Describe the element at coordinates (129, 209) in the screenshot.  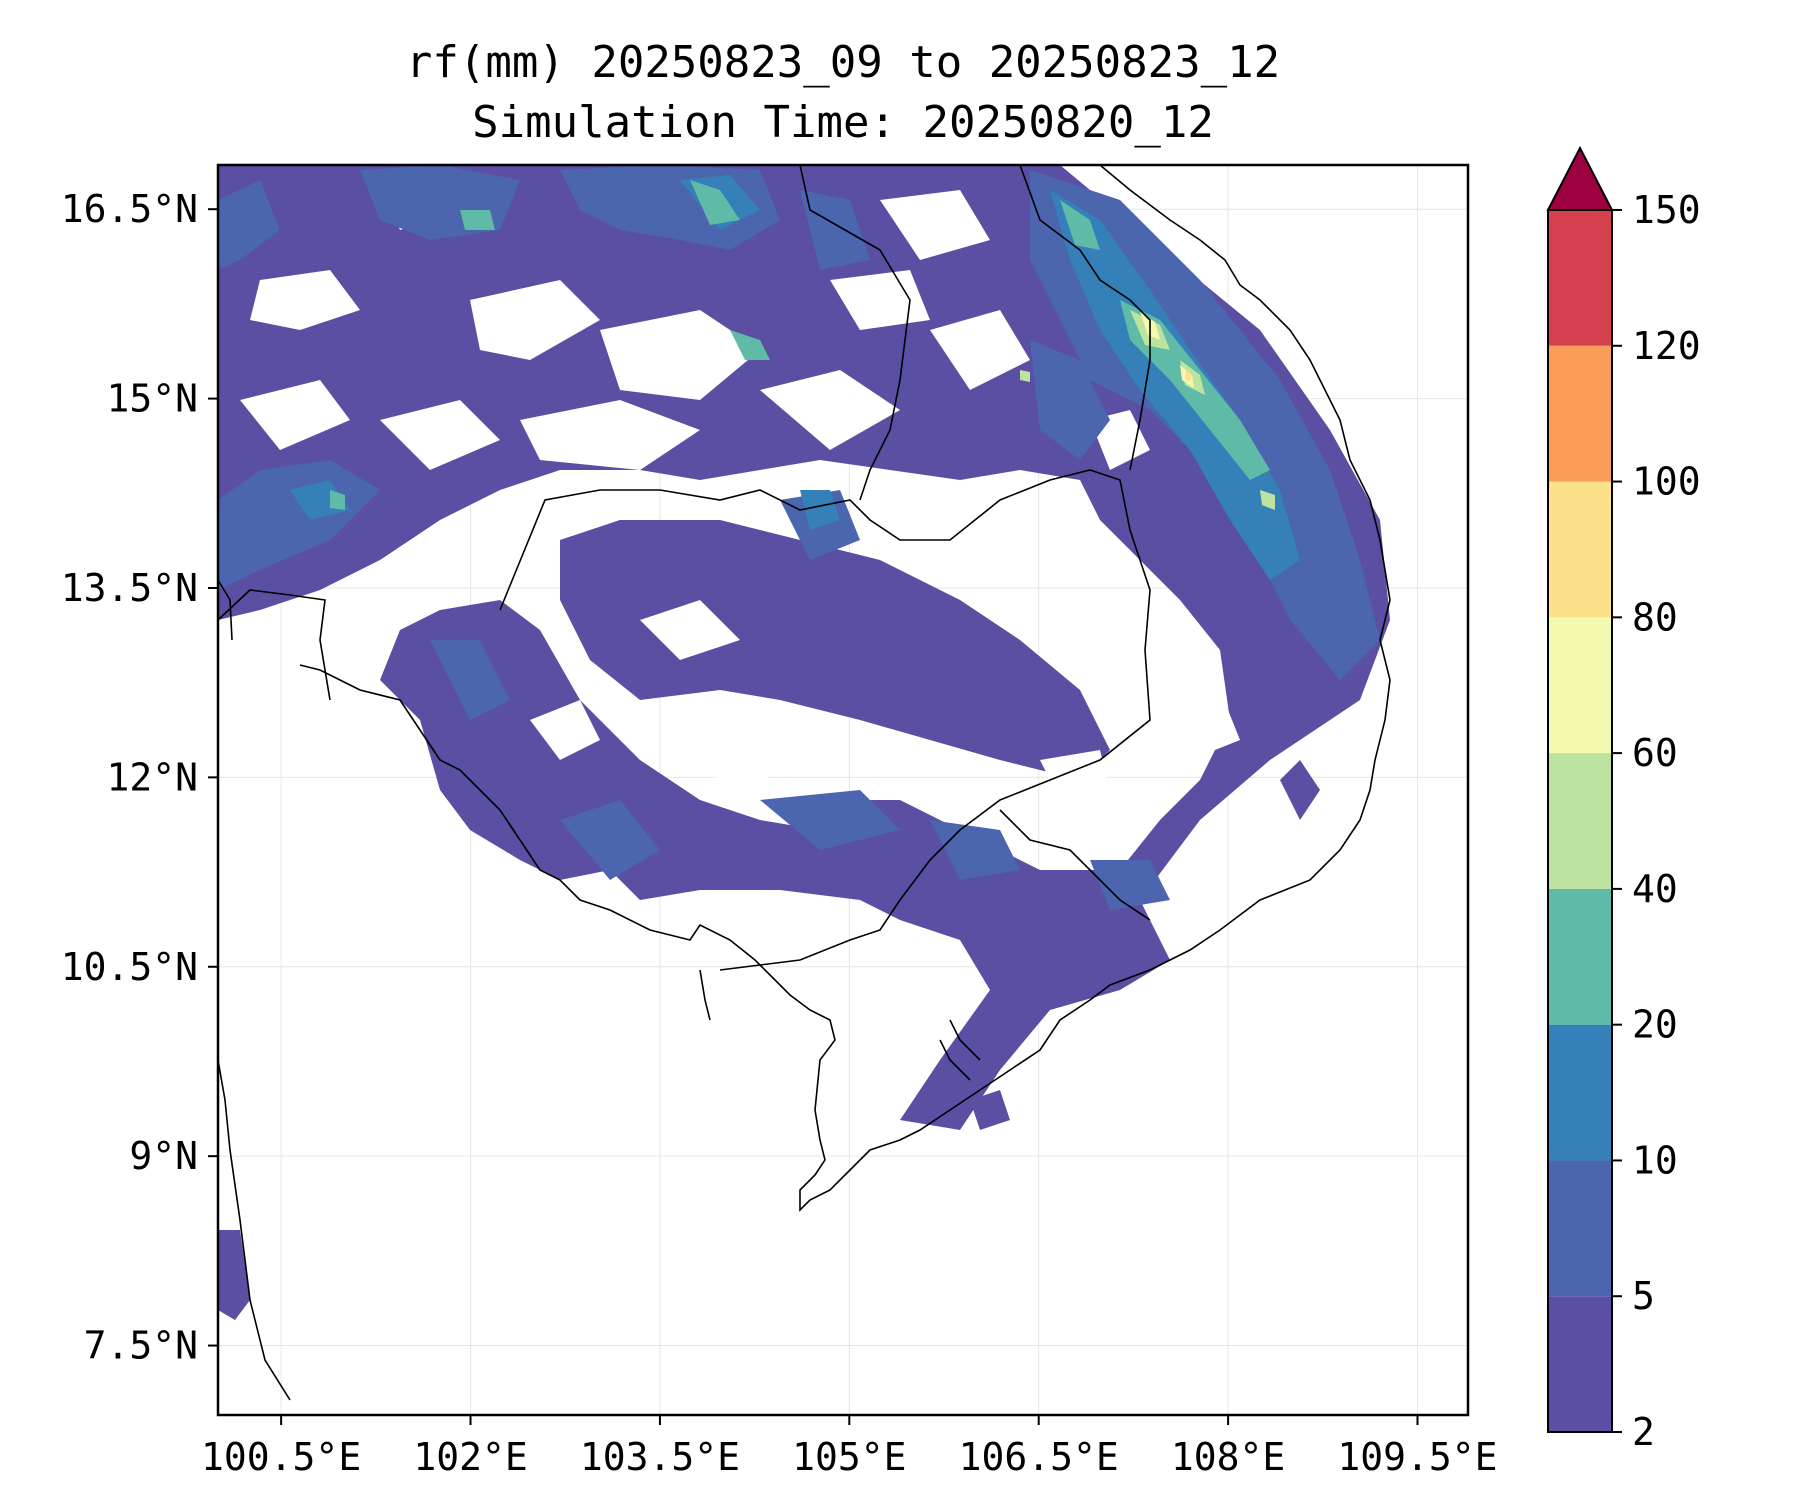
I see `y-tick-label: 16.5°N` at that location.